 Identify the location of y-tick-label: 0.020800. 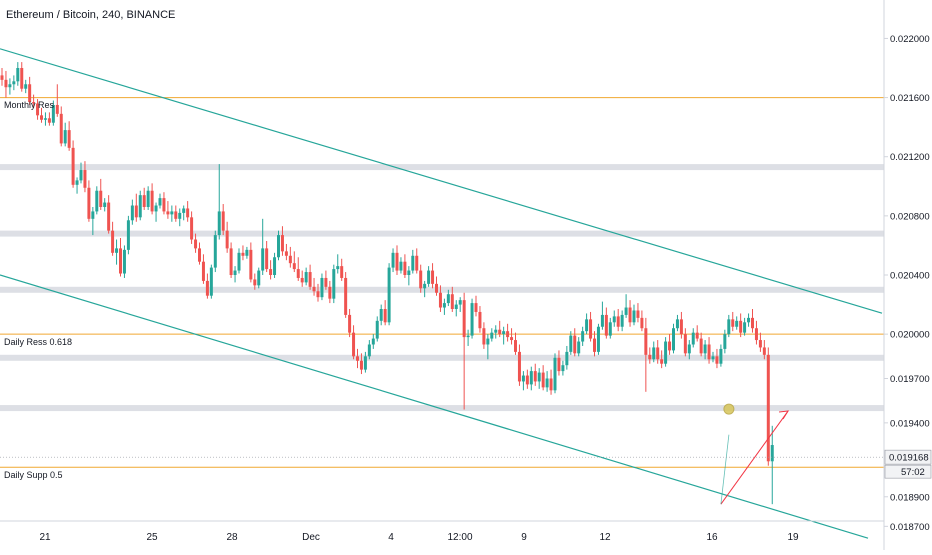
(910, 216).